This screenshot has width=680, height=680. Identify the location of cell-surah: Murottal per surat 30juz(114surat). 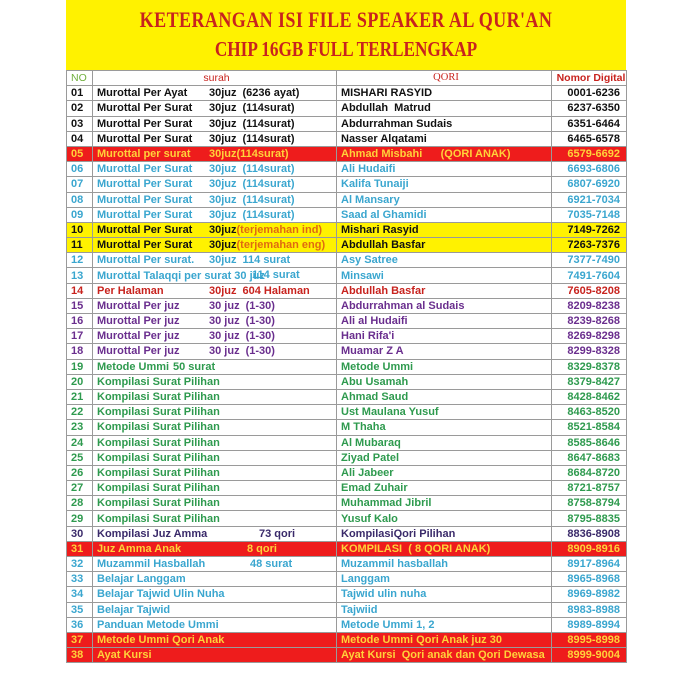
(214, 154).